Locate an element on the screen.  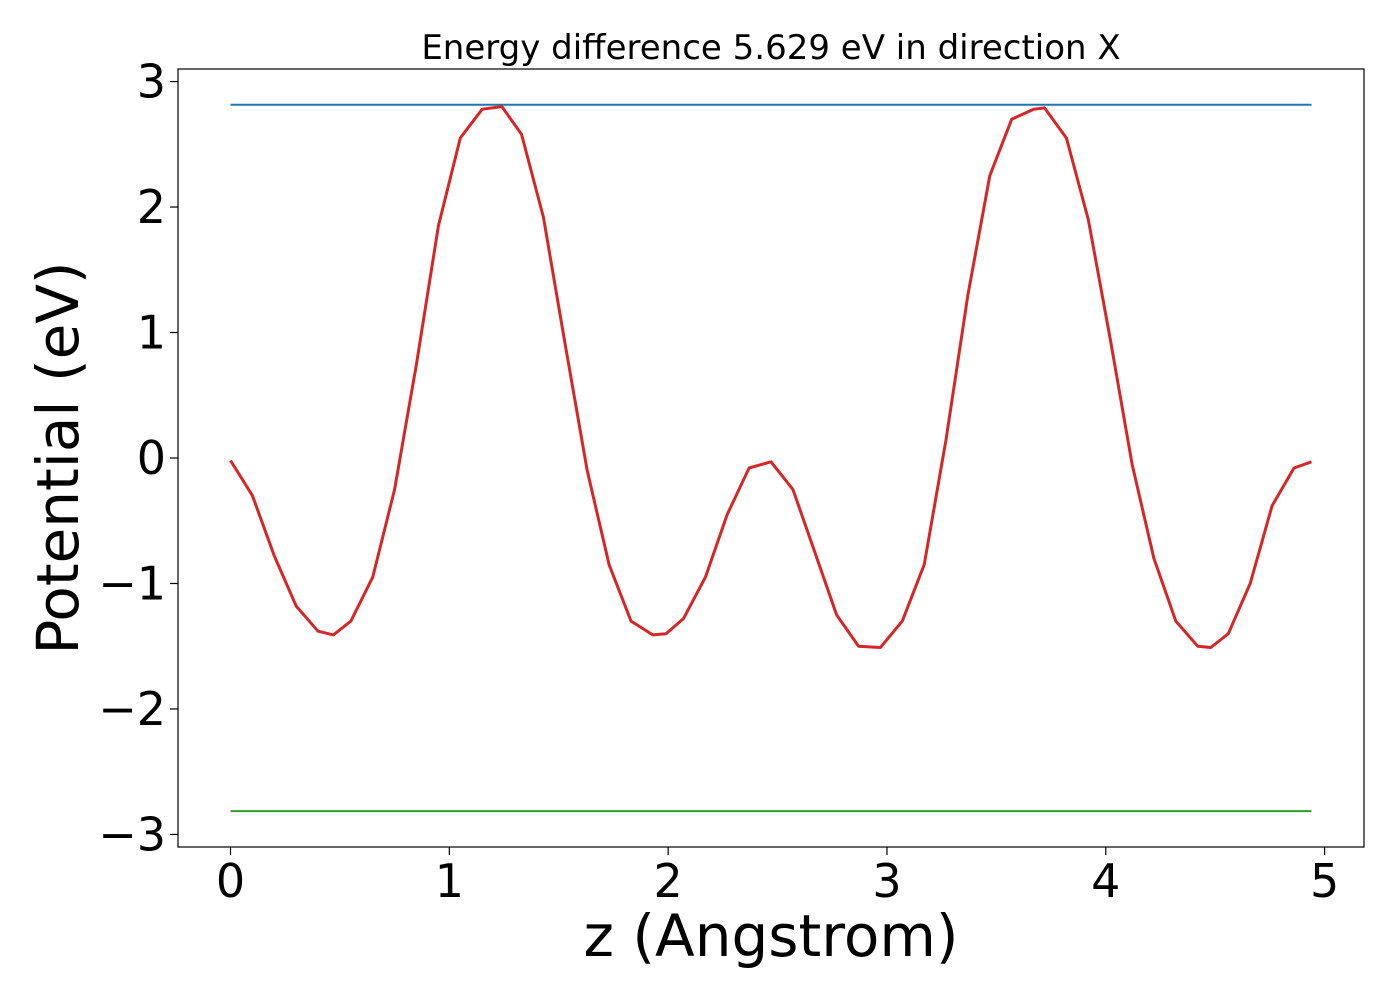
x-axis-label: z (Angstrom) is located at coordinates (771, 936).